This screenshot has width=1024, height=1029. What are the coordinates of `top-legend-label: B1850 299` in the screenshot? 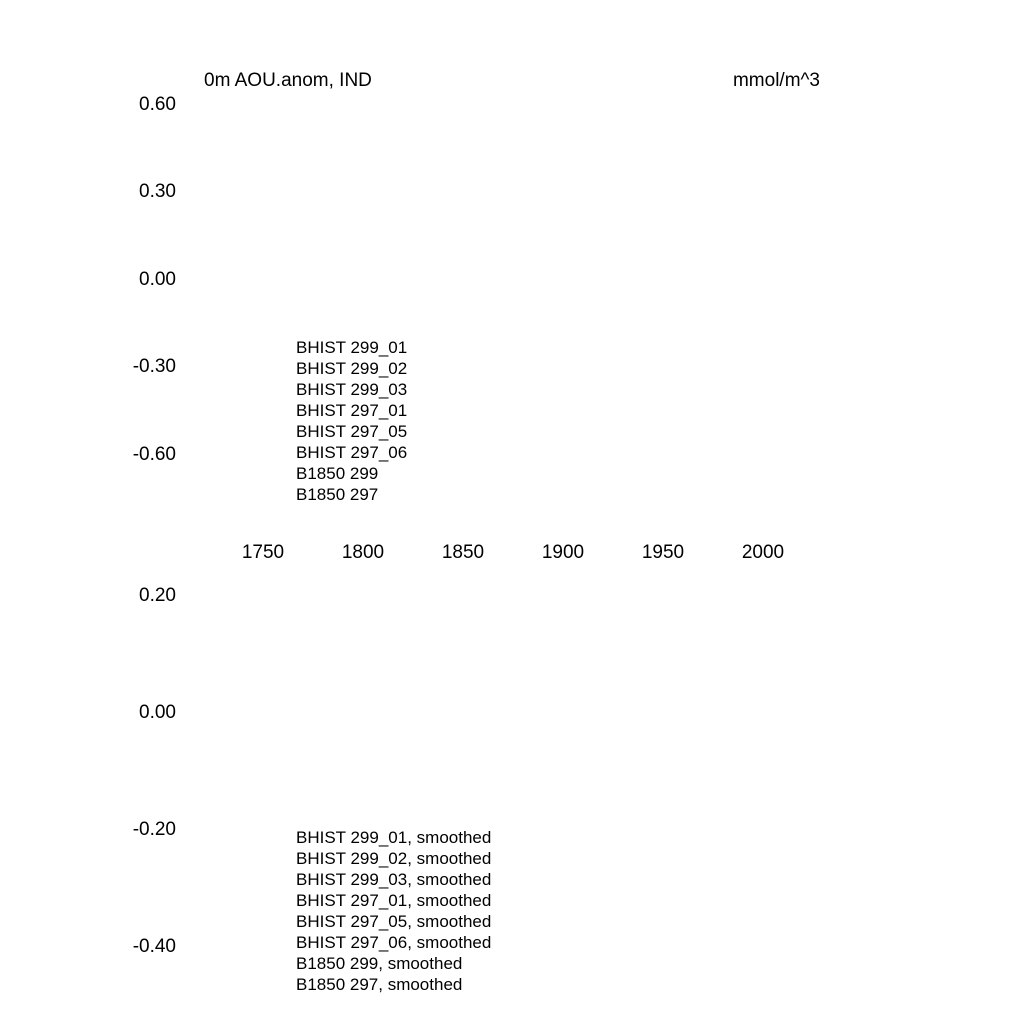 It's located at (337, 473).